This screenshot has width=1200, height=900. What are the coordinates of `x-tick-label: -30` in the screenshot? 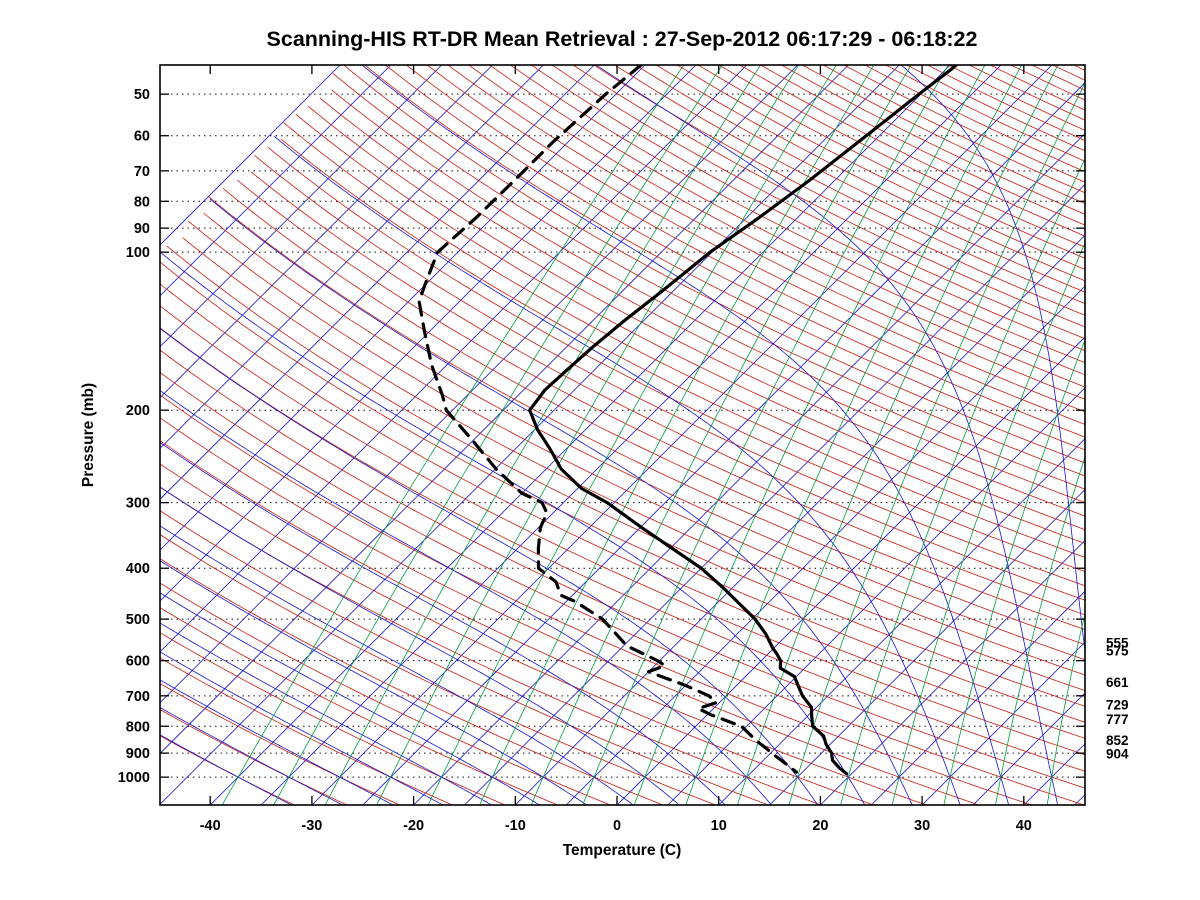 It's located at (311, 826).